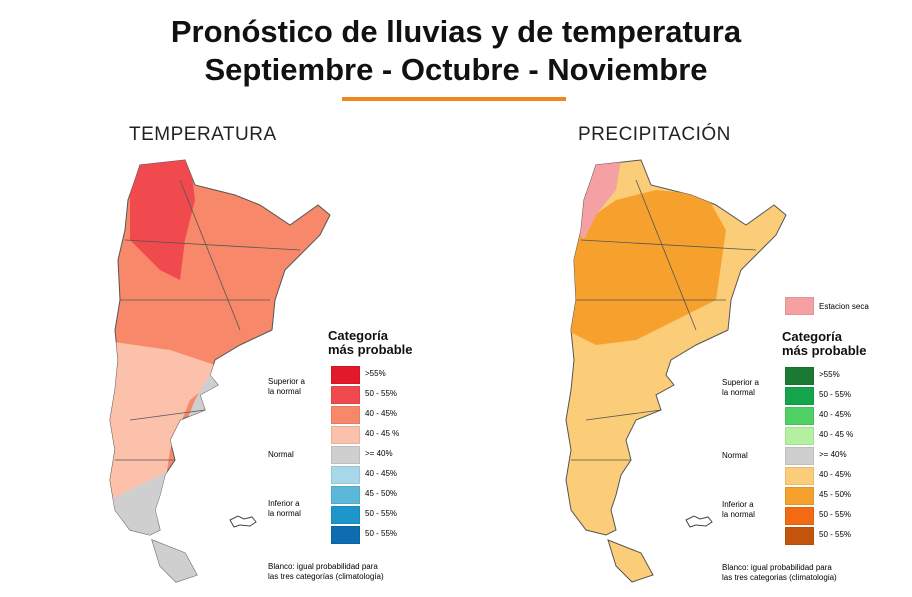 Image resolution: width=912 pixels, height=597 pixels. What do you see at coordinates (844, 306) in the screenshot?
I see `dry-season-label: Estacion seca` at bounding box center [844, 306].